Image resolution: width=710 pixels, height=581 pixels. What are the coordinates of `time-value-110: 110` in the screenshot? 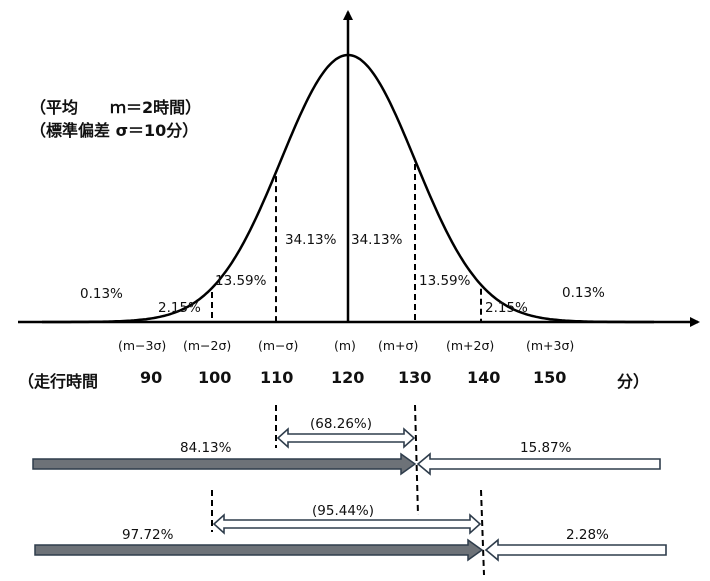 It's located at (277, 377).